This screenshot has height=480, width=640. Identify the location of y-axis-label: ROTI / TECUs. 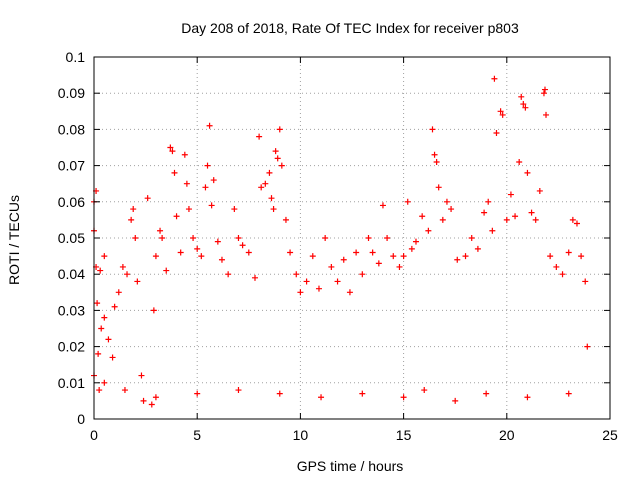
(14, 240).